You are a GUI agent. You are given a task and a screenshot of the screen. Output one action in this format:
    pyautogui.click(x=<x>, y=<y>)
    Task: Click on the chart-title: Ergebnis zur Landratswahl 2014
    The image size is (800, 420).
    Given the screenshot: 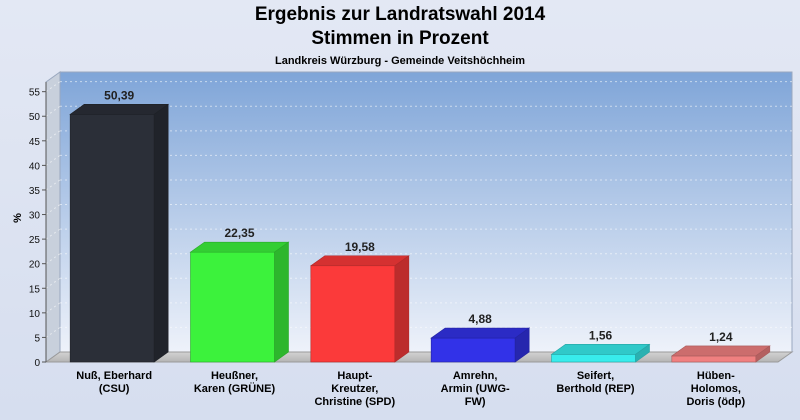 What is the action you would take?
    pyautogui.click(x=400, y=14)
    